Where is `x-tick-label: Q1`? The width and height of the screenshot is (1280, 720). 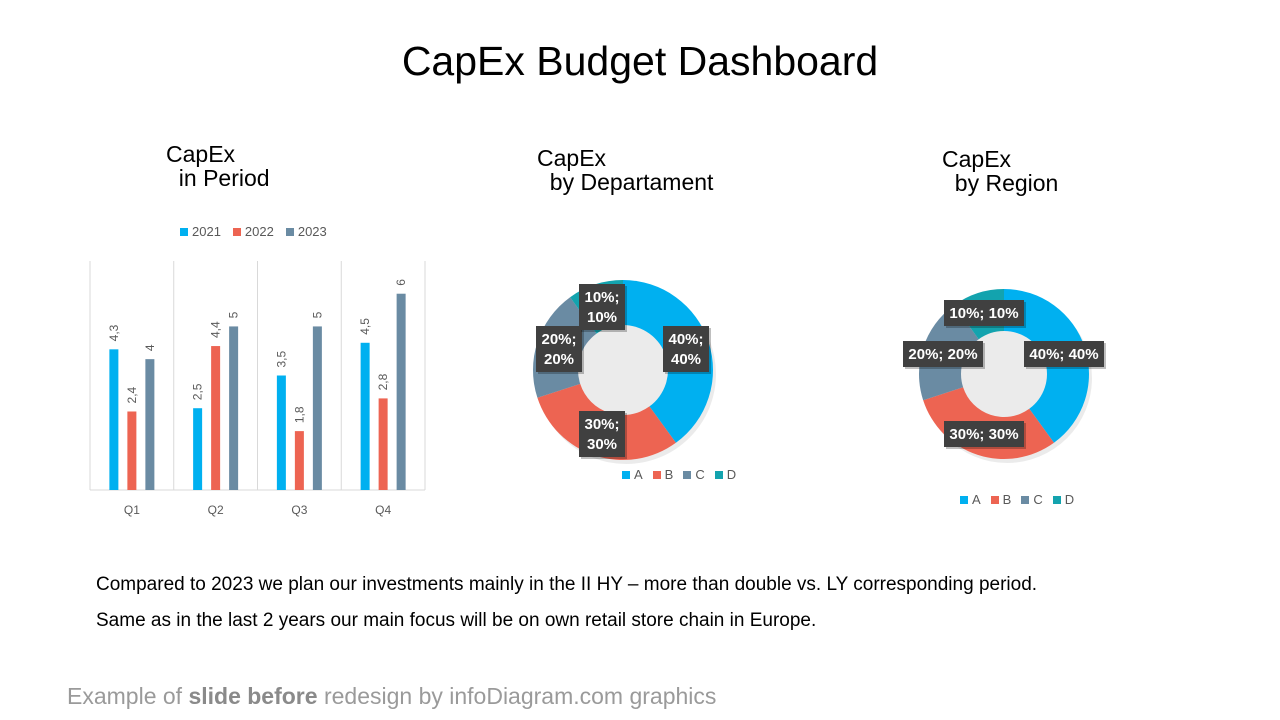
x-tick-label: Q1 is located at coordinates (132, 510).